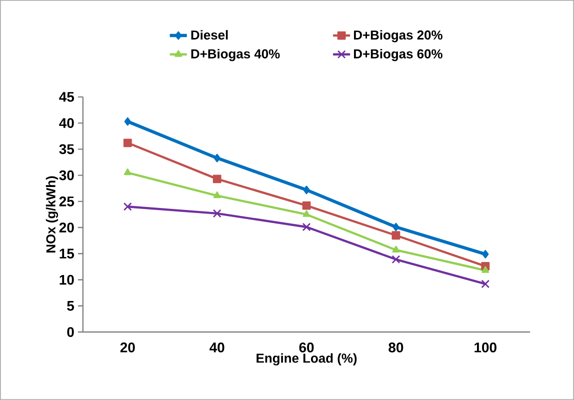 The height and width of the screenshot is (400, 574). What do you see at coordinates (217, 347) in the screenshot?
I see `x-tick-label: 40` at bounding box center [217, 347].